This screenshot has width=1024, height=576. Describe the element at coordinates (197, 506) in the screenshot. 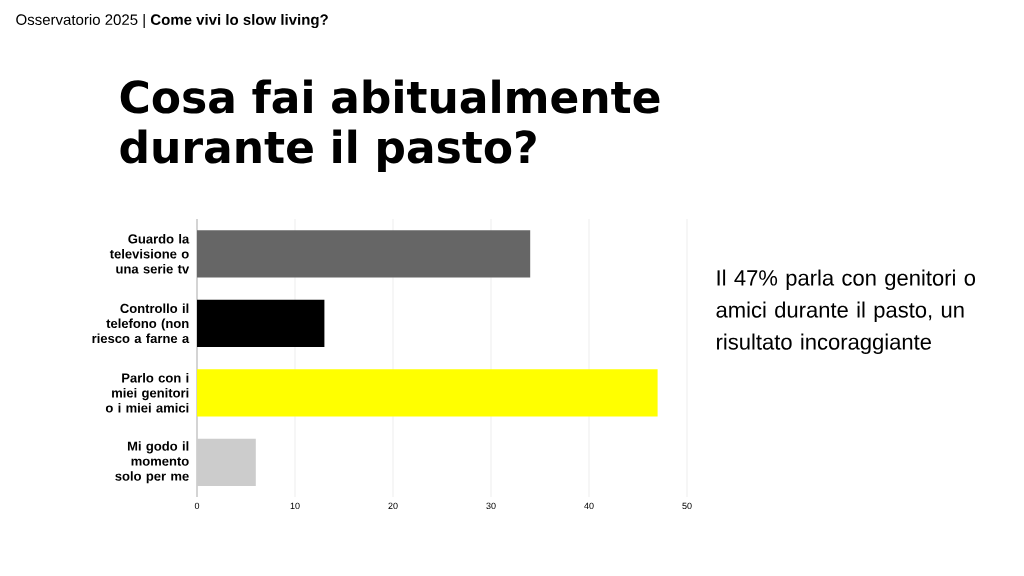

I see `x-tick-label: 0` at that location.